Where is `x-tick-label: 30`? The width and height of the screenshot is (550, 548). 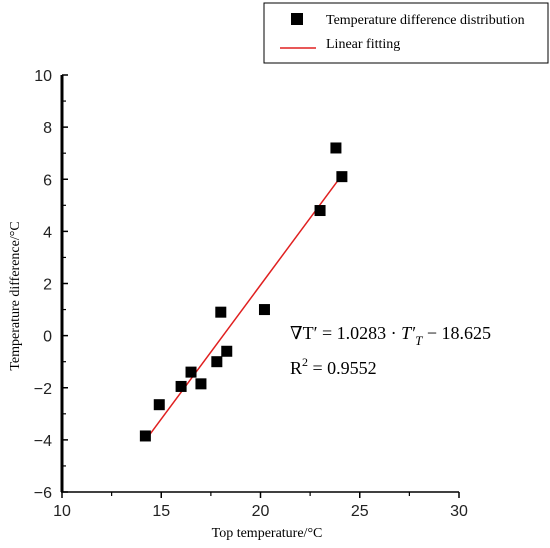
x-tick-label: 30 is located at coordinates (459, 511).